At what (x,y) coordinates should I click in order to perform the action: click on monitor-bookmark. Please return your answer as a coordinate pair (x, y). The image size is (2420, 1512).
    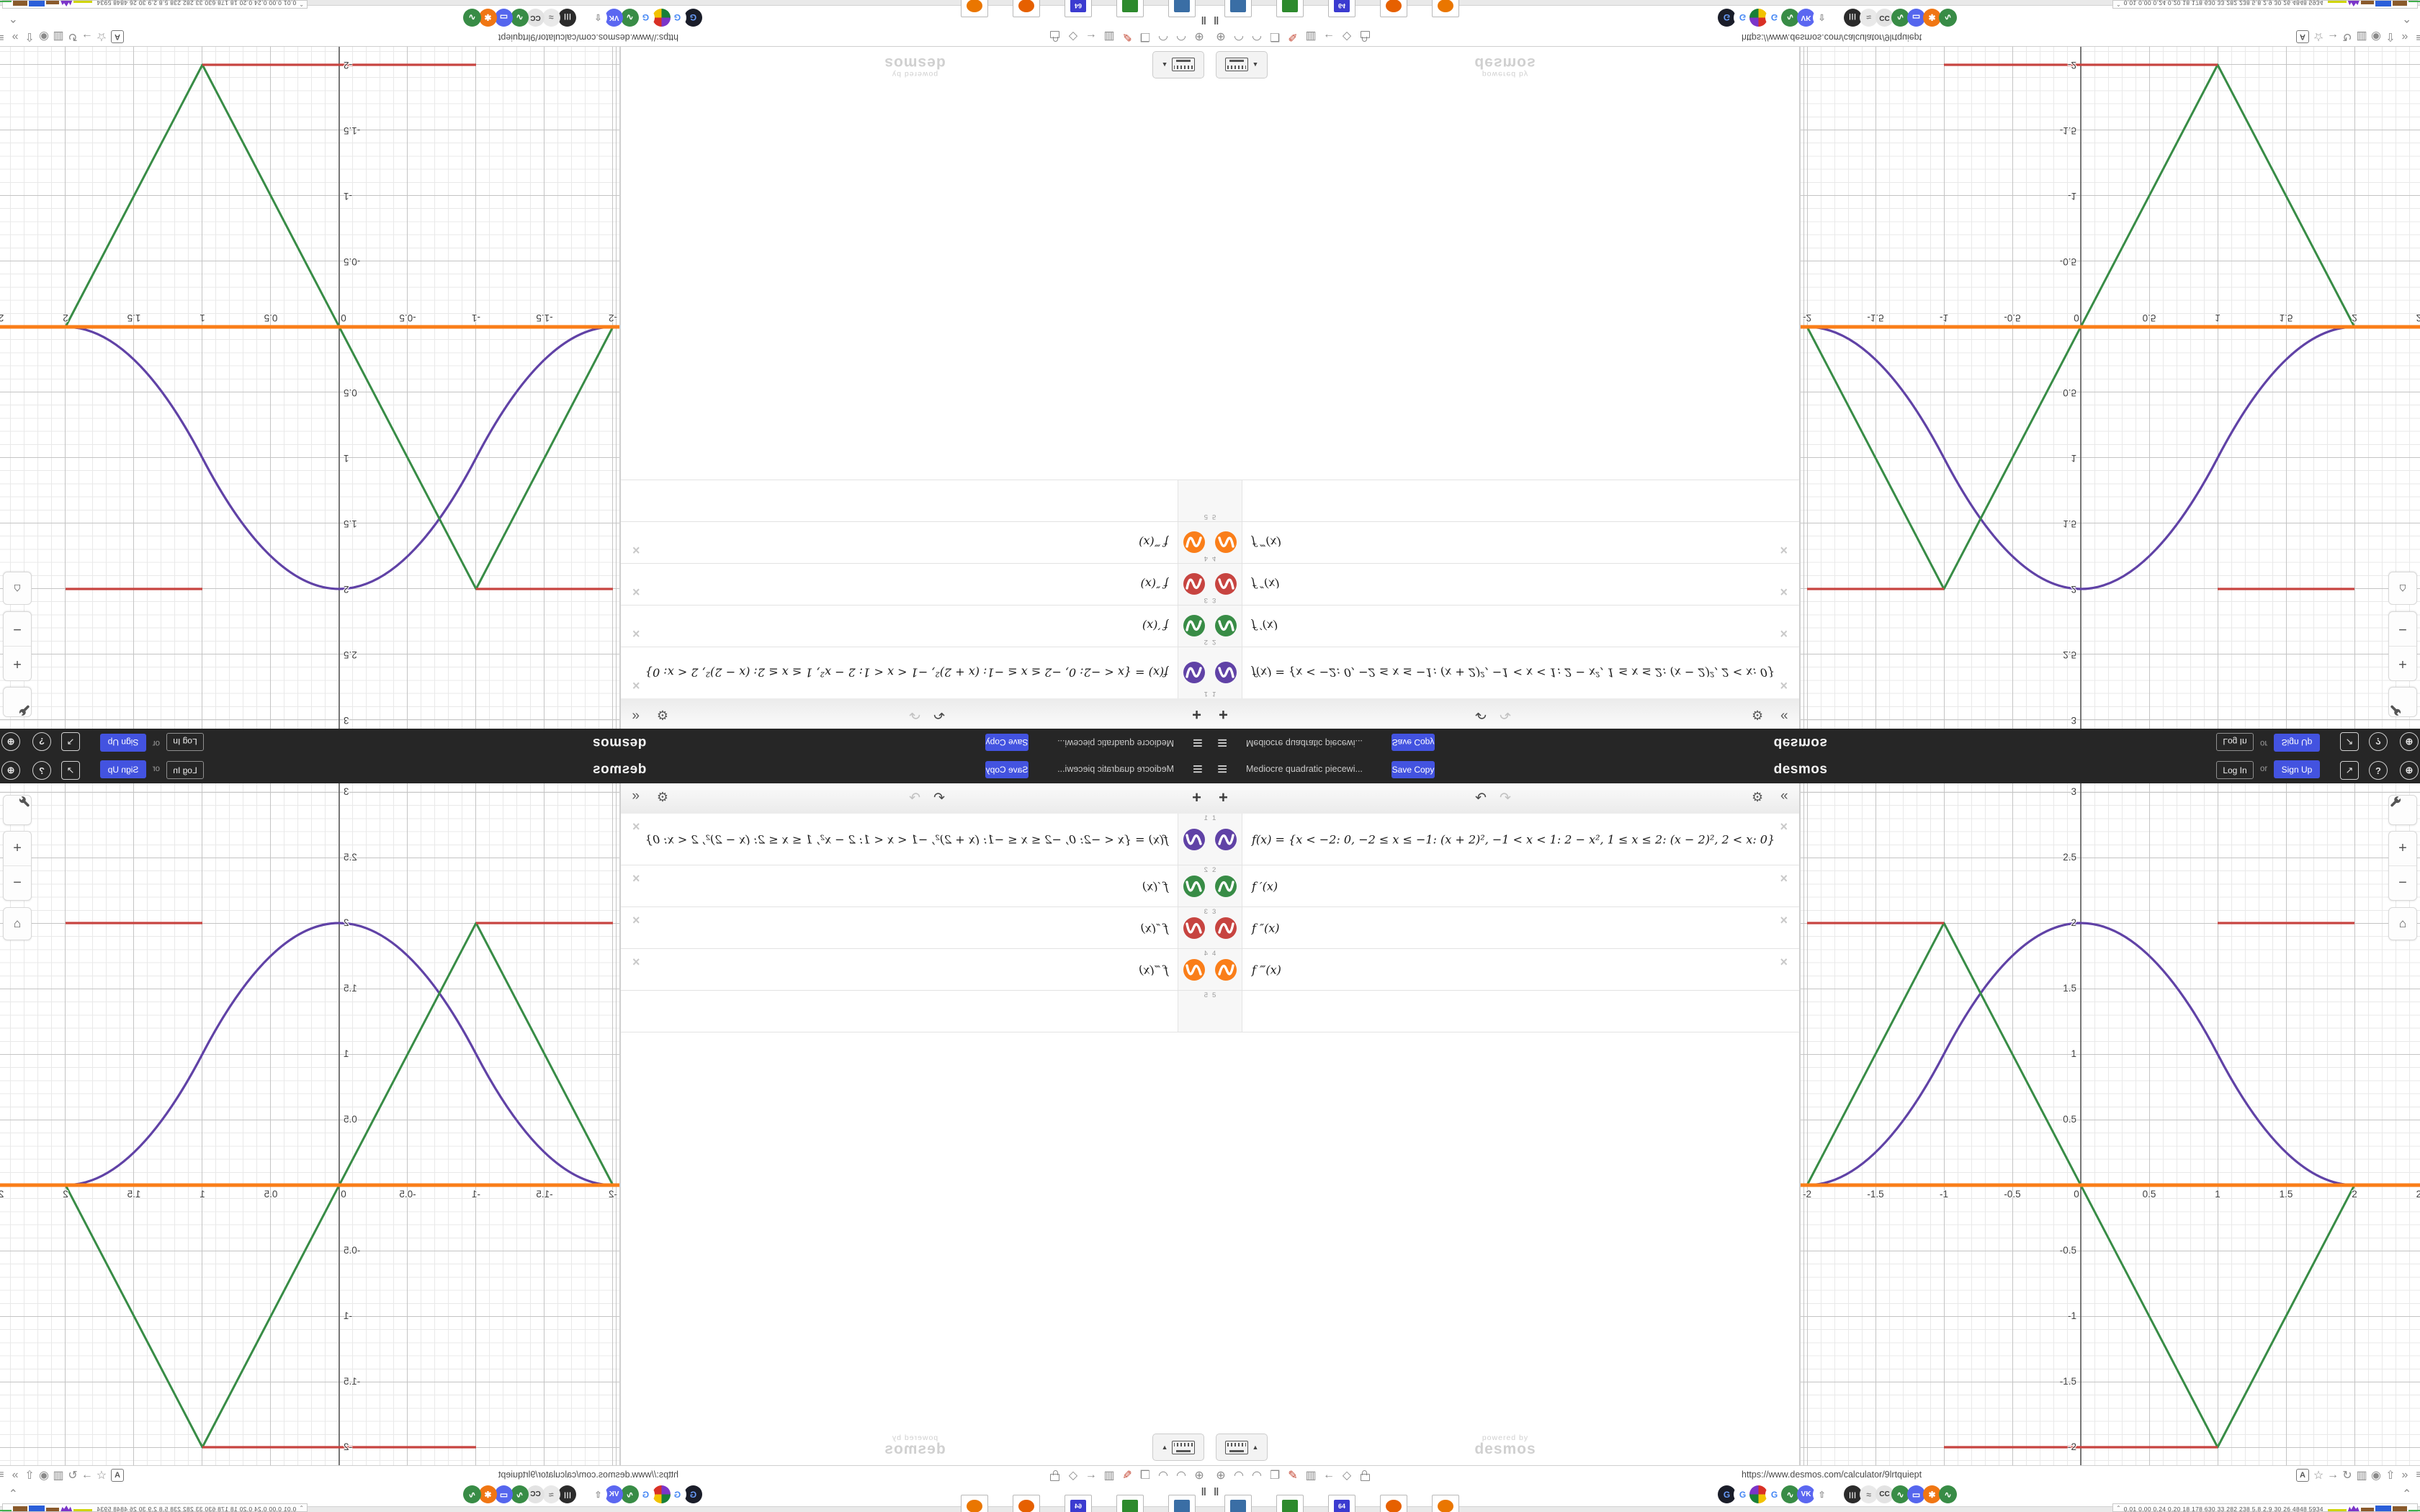
    Looking at the image, I should click on (1182, 1503).